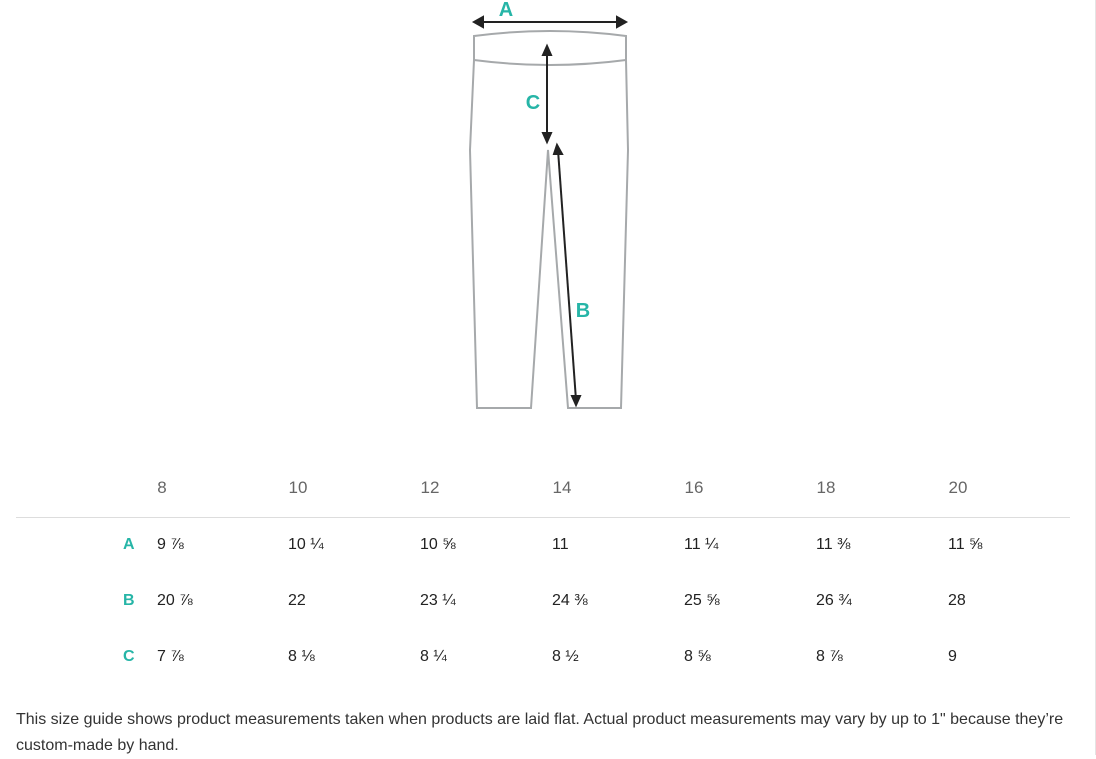 The height and width of the screenshot is (759, 1096). I want to click on table-cell: 9, so click(952, 656).